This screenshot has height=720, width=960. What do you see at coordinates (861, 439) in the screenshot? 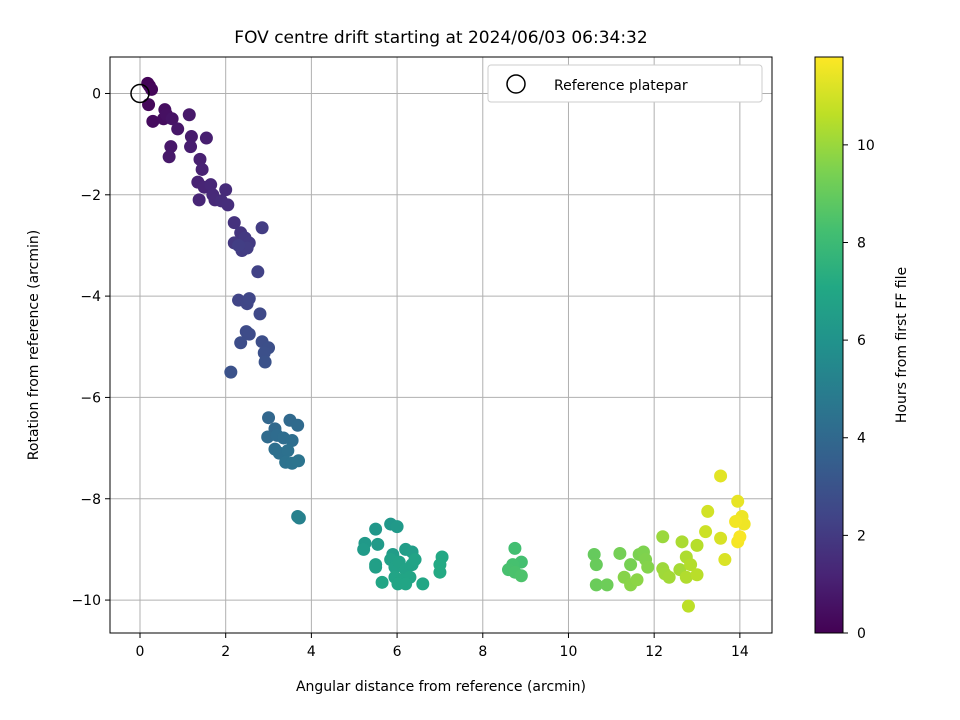
I see `colorbar-tick-label: 4` at bounding box center [861, 439].